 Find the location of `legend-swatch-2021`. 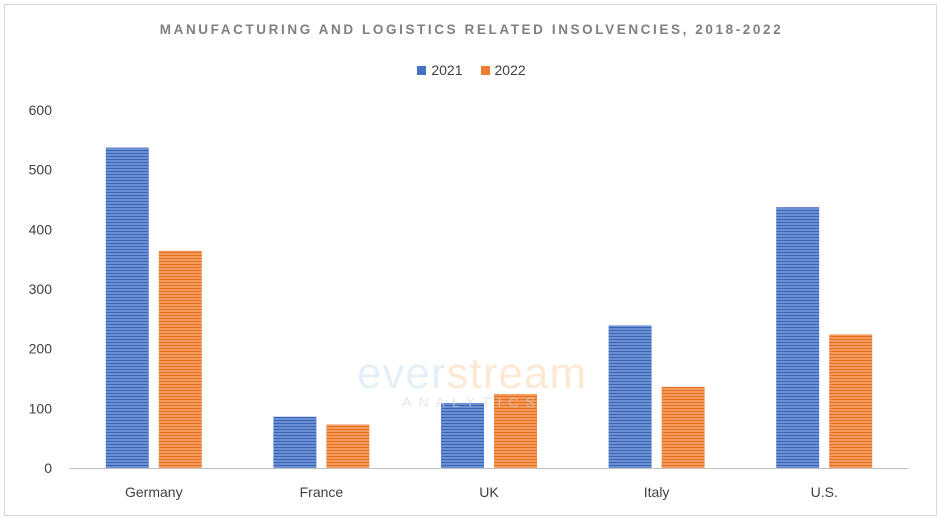

legend-swatch-2021 is located at coordinates (422, 70).